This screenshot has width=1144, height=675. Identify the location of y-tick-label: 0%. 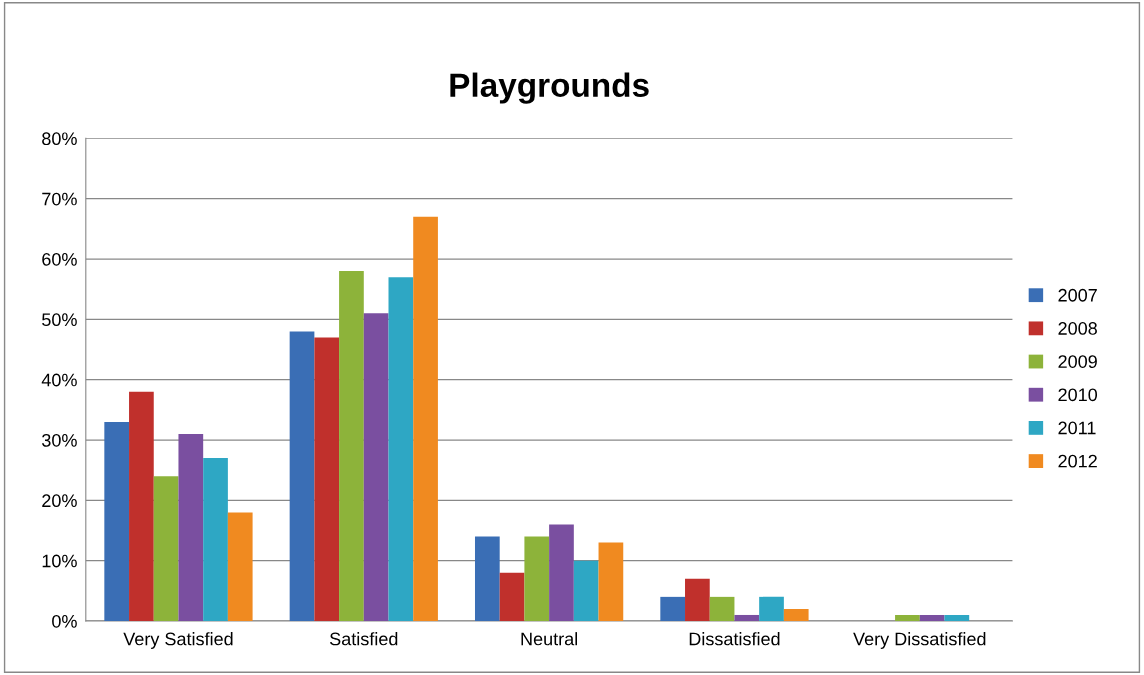
(64, 621).